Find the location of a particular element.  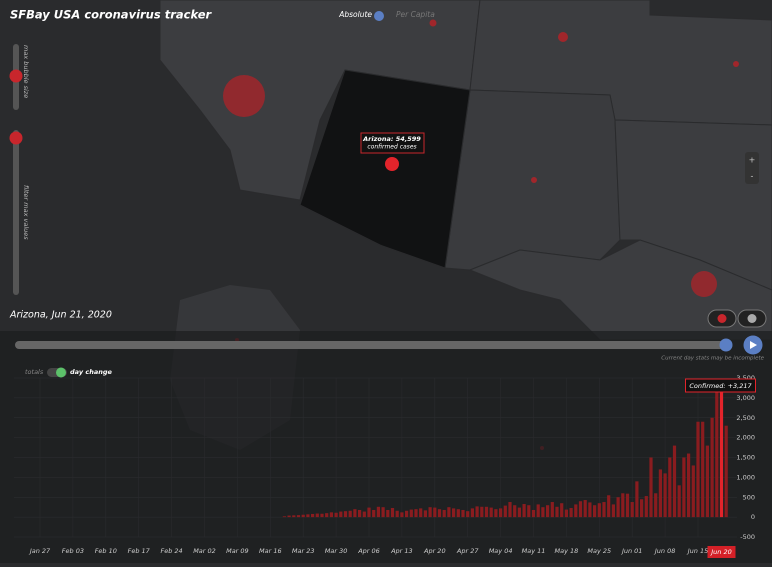

y-tick-label: 2,000 is located at coordinates (745, 438).